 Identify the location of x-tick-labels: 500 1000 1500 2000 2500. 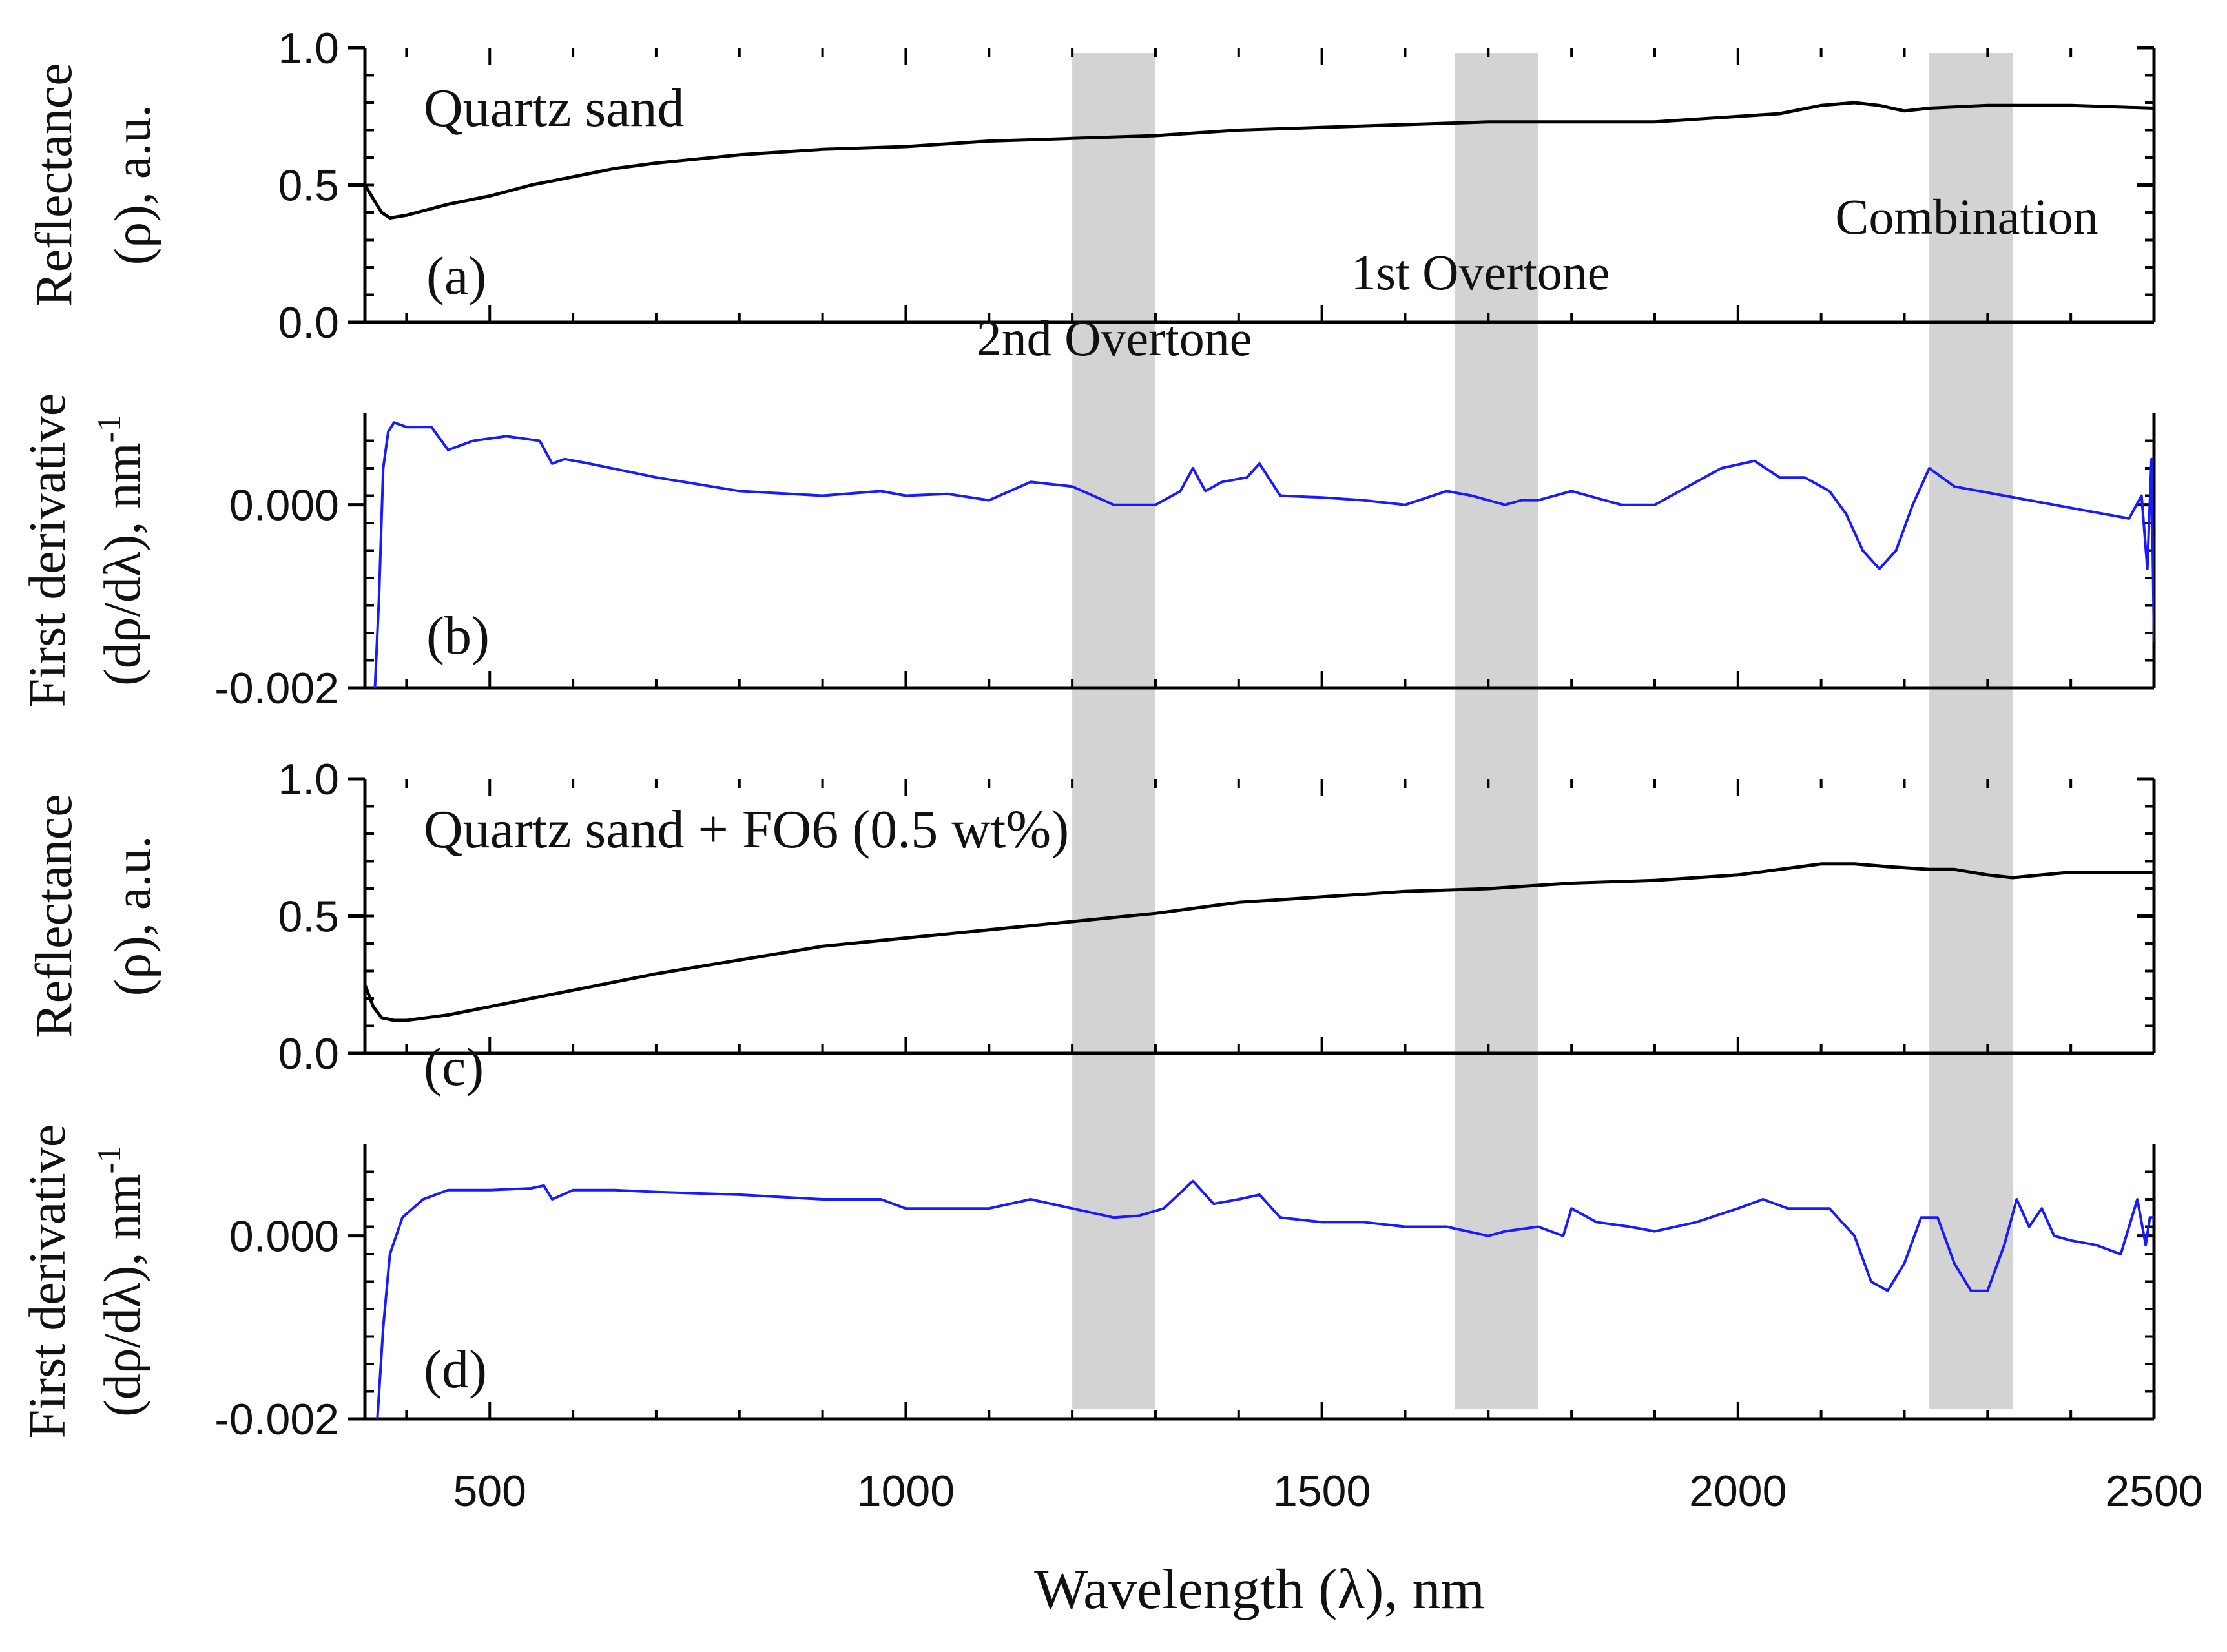
(1328, 1492).